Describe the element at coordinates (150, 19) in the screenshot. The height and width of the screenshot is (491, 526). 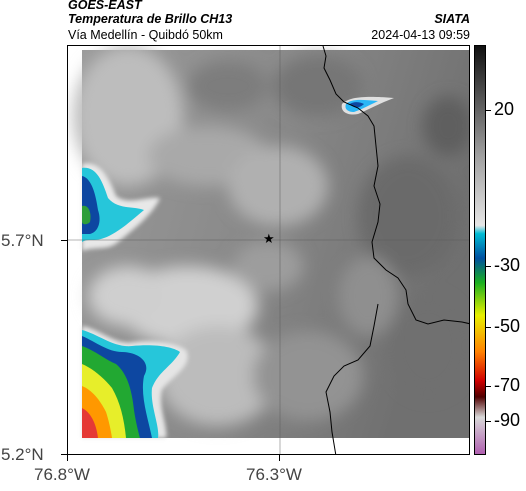
I see `product-title: Temperatura de Brillo CH13` at that location.